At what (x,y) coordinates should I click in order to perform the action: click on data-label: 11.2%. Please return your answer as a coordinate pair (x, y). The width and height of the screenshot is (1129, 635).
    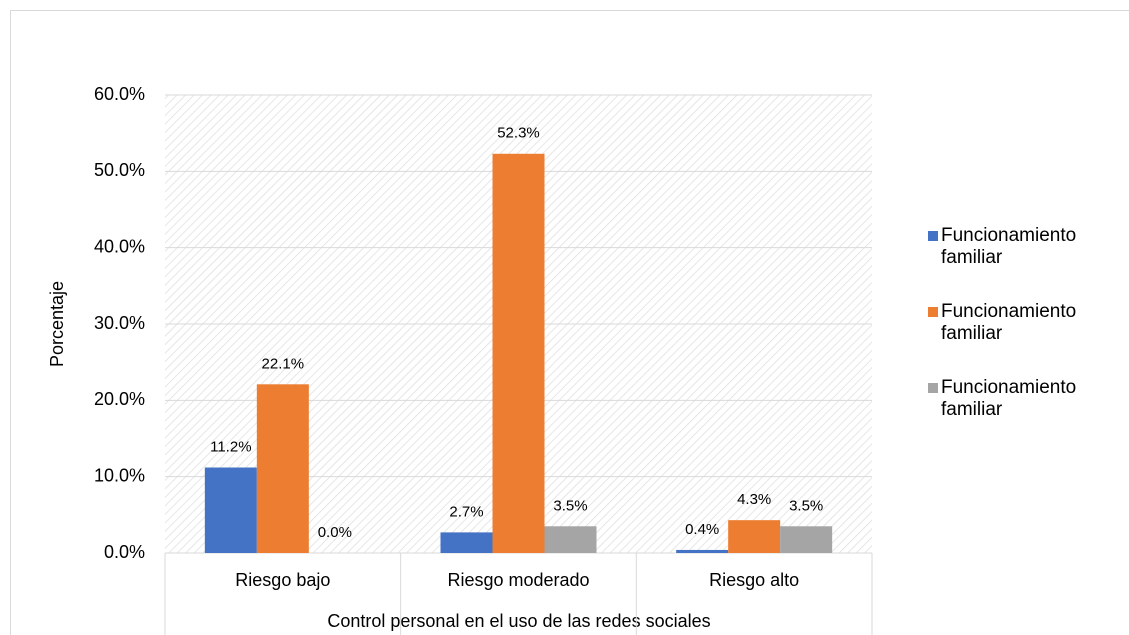
    Looking at the image, I should click on (230, 446).